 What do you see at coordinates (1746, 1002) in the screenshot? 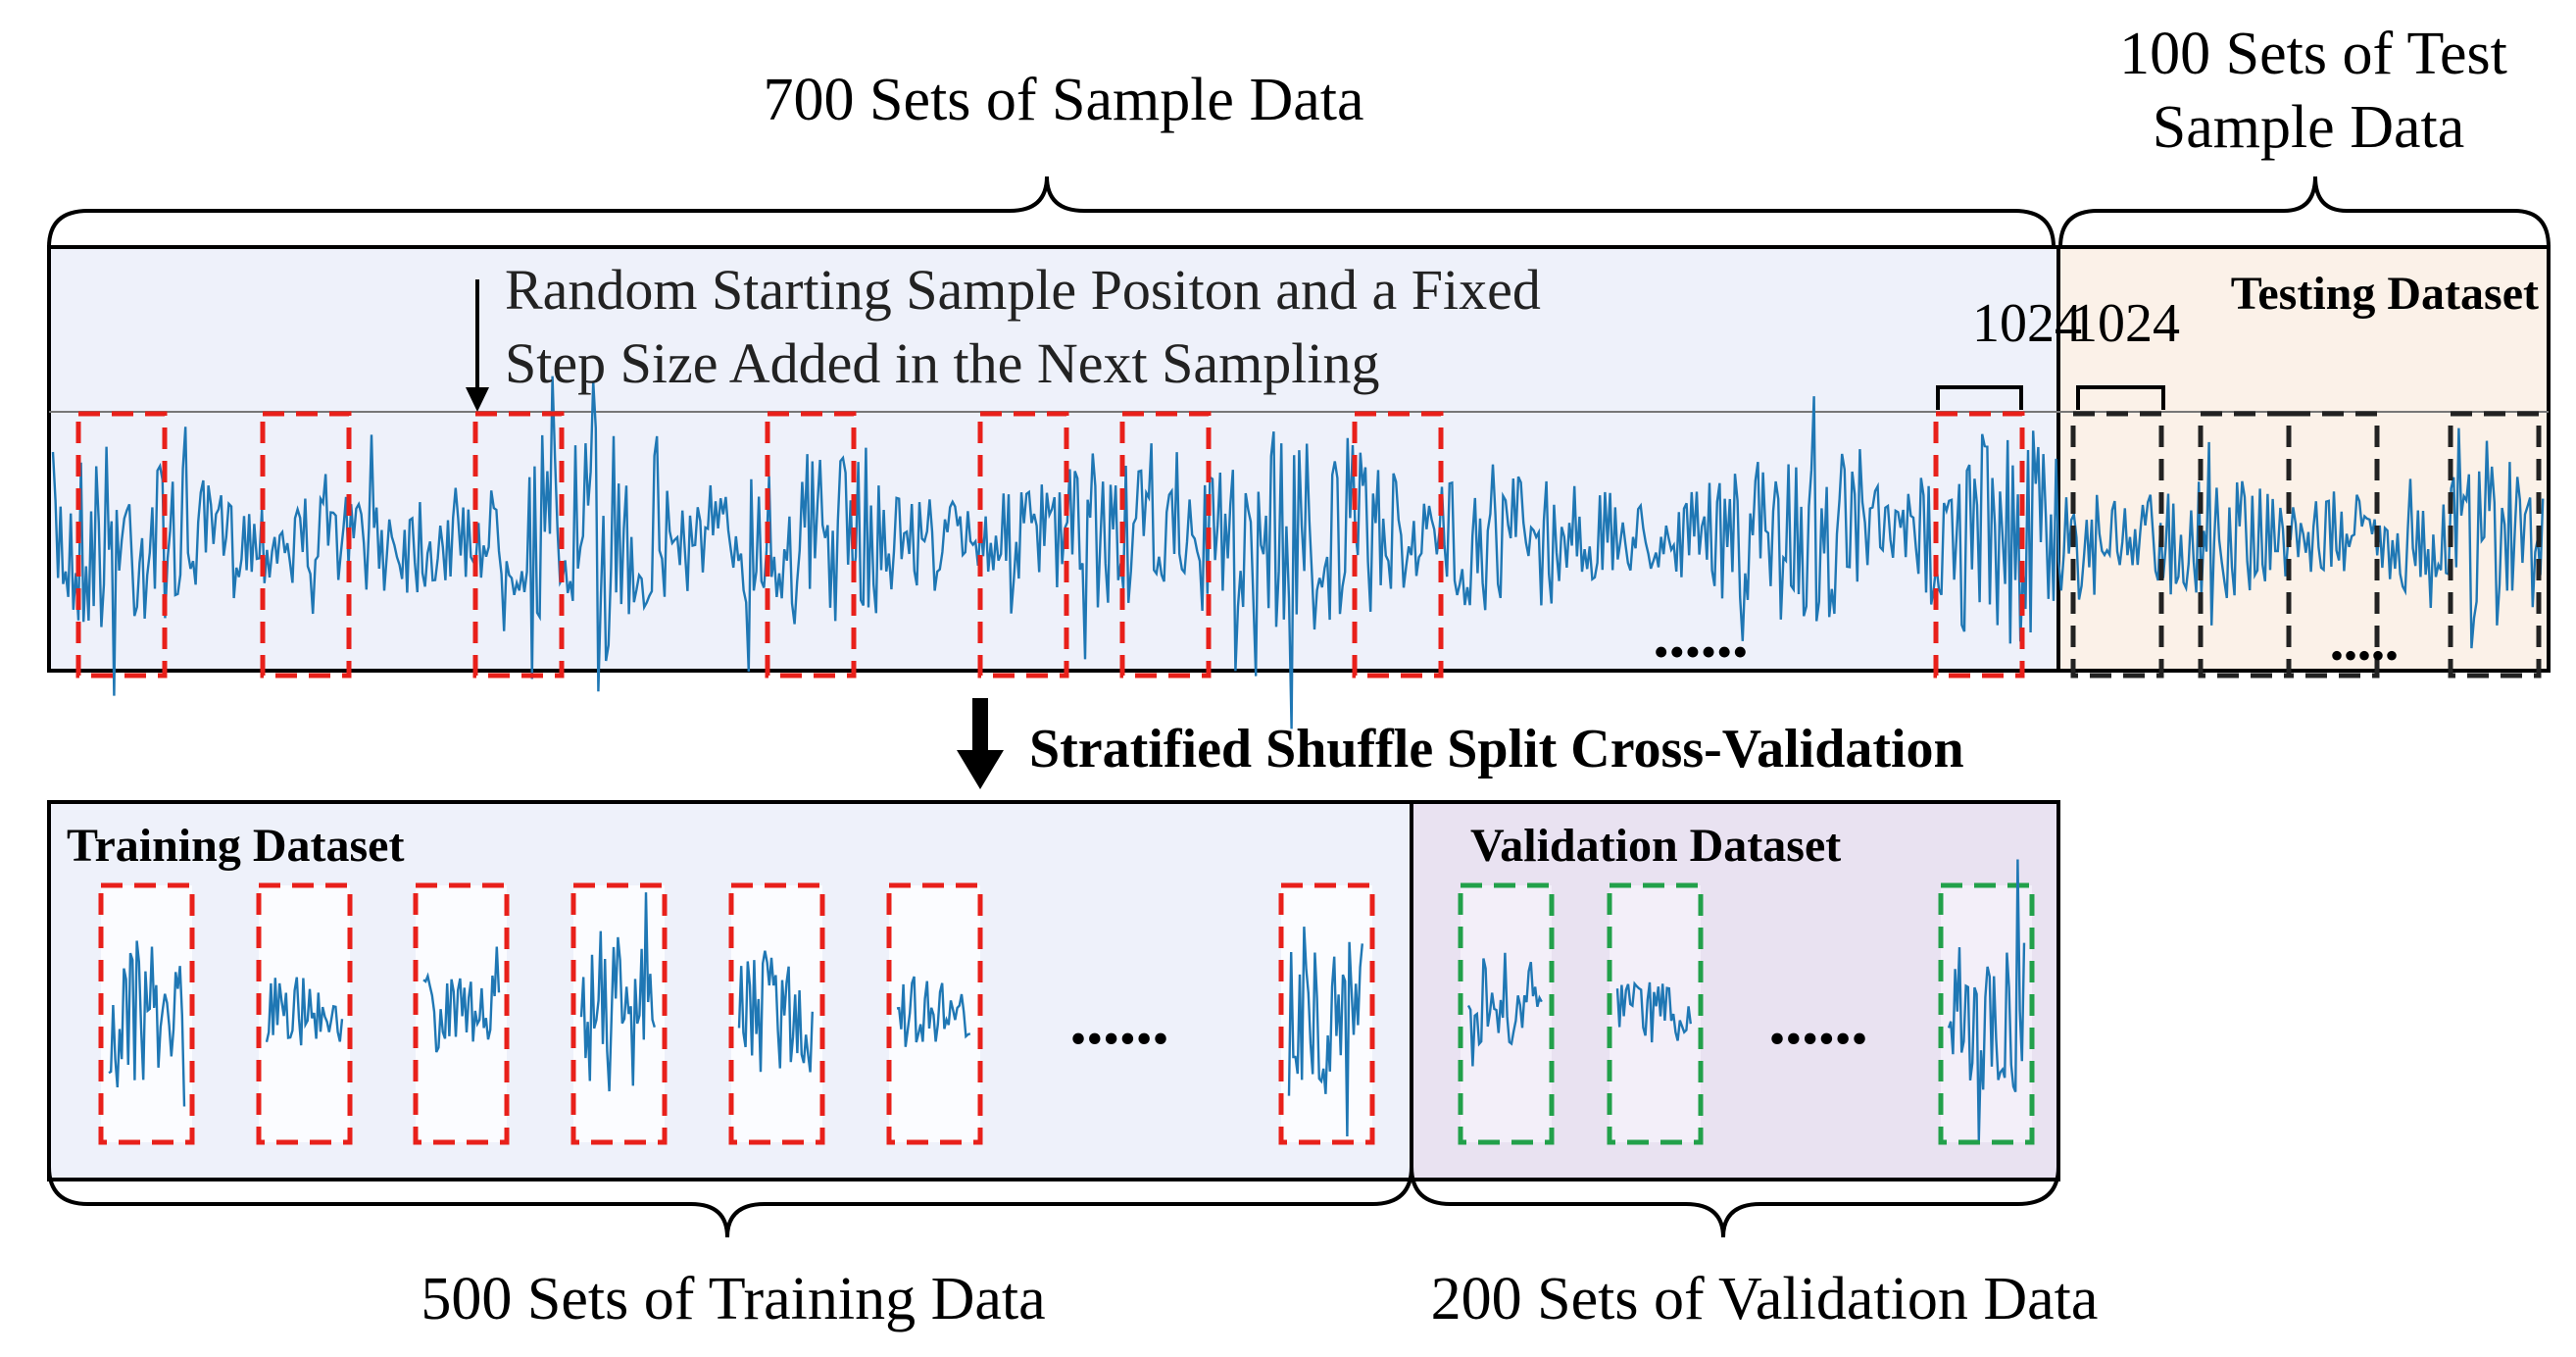
I see `validation-windows` at bounding box center [1746, 1002].